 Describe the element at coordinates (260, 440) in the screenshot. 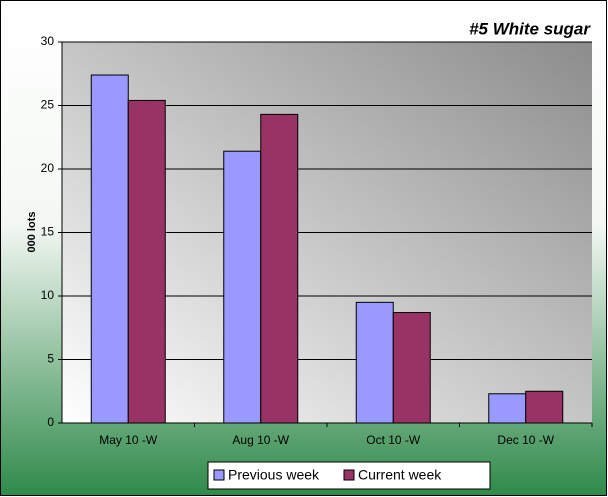

I see `x-tick-label: Aug 10 -W` at that location.